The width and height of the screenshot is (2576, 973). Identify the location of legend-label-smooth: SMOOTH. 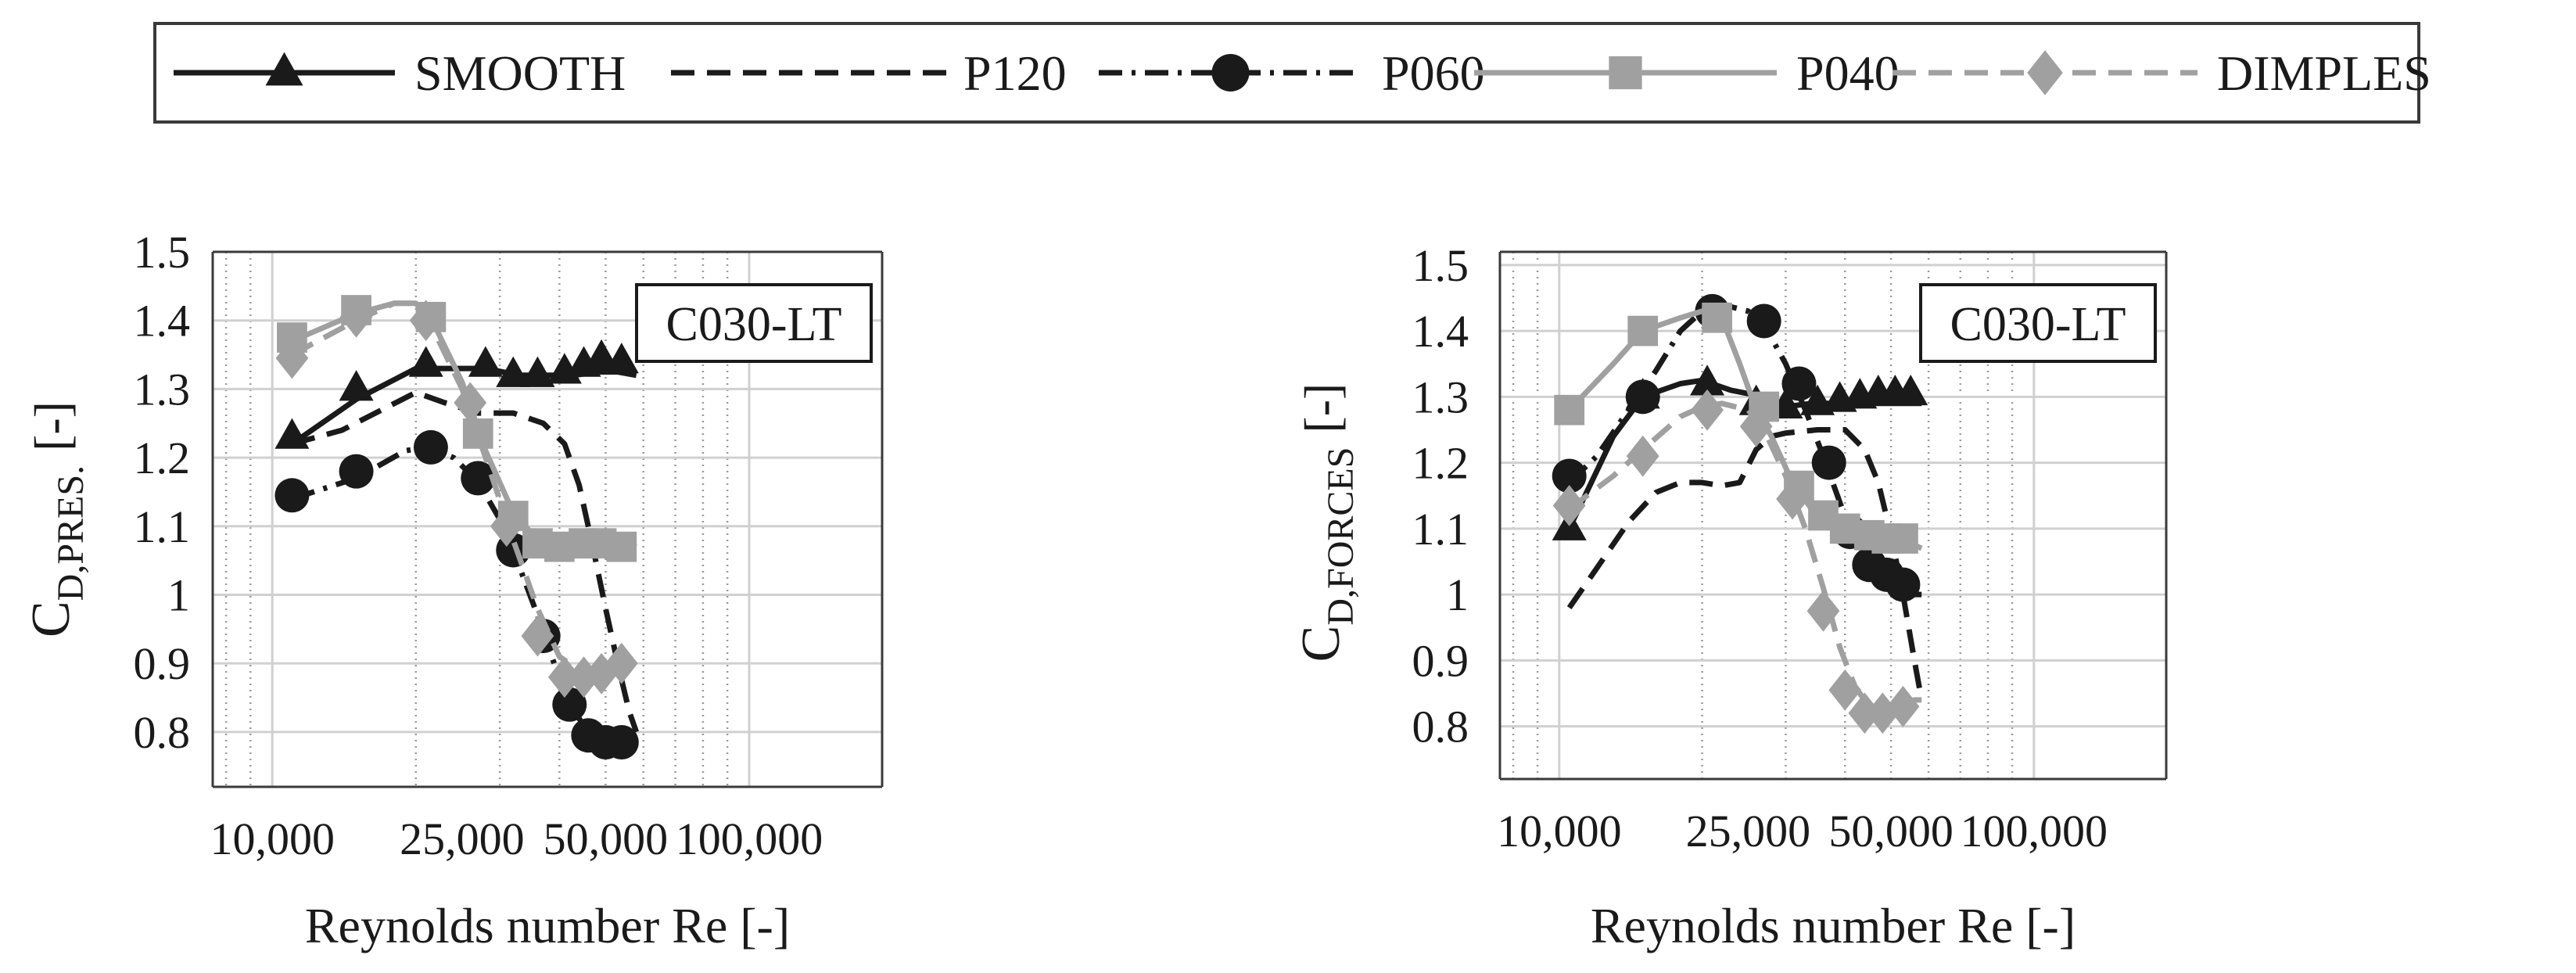
(520, 73).